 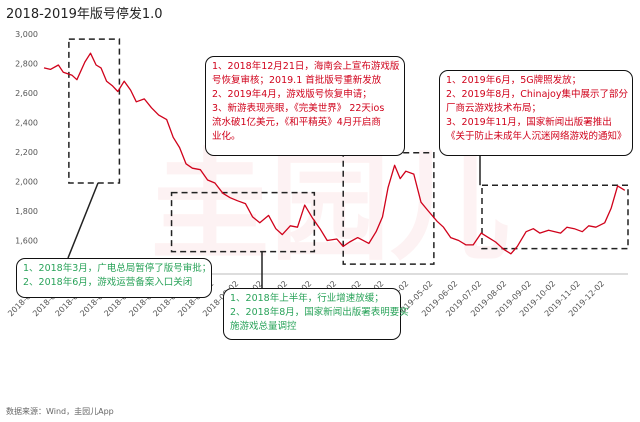 What do you see at coordinates (537, 94) in the screenshot?
I see `annotation-line: 2、2019年8月，Chinajoy集中展示了部分` at bounding box center [537, 94].